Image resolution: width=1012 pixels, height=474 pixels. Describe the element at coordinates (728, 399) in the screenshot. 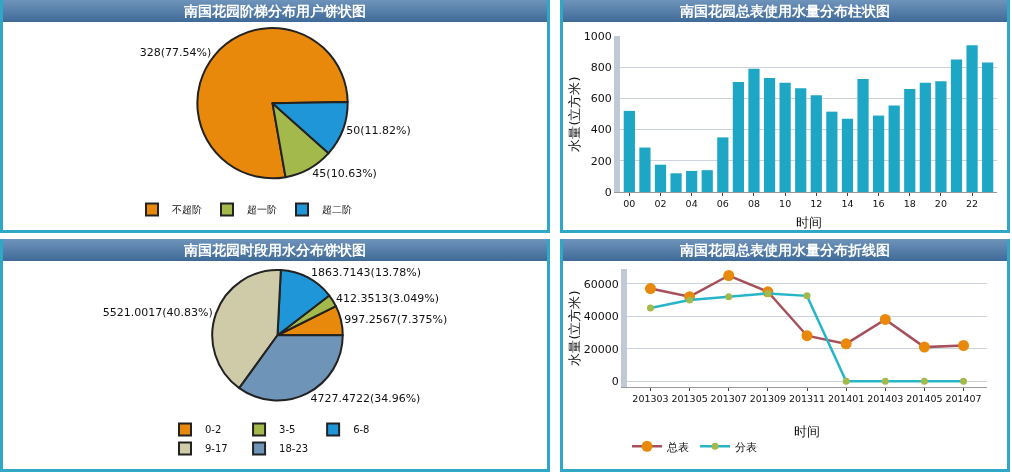

I see `x-tick-label: 201307` at that location.